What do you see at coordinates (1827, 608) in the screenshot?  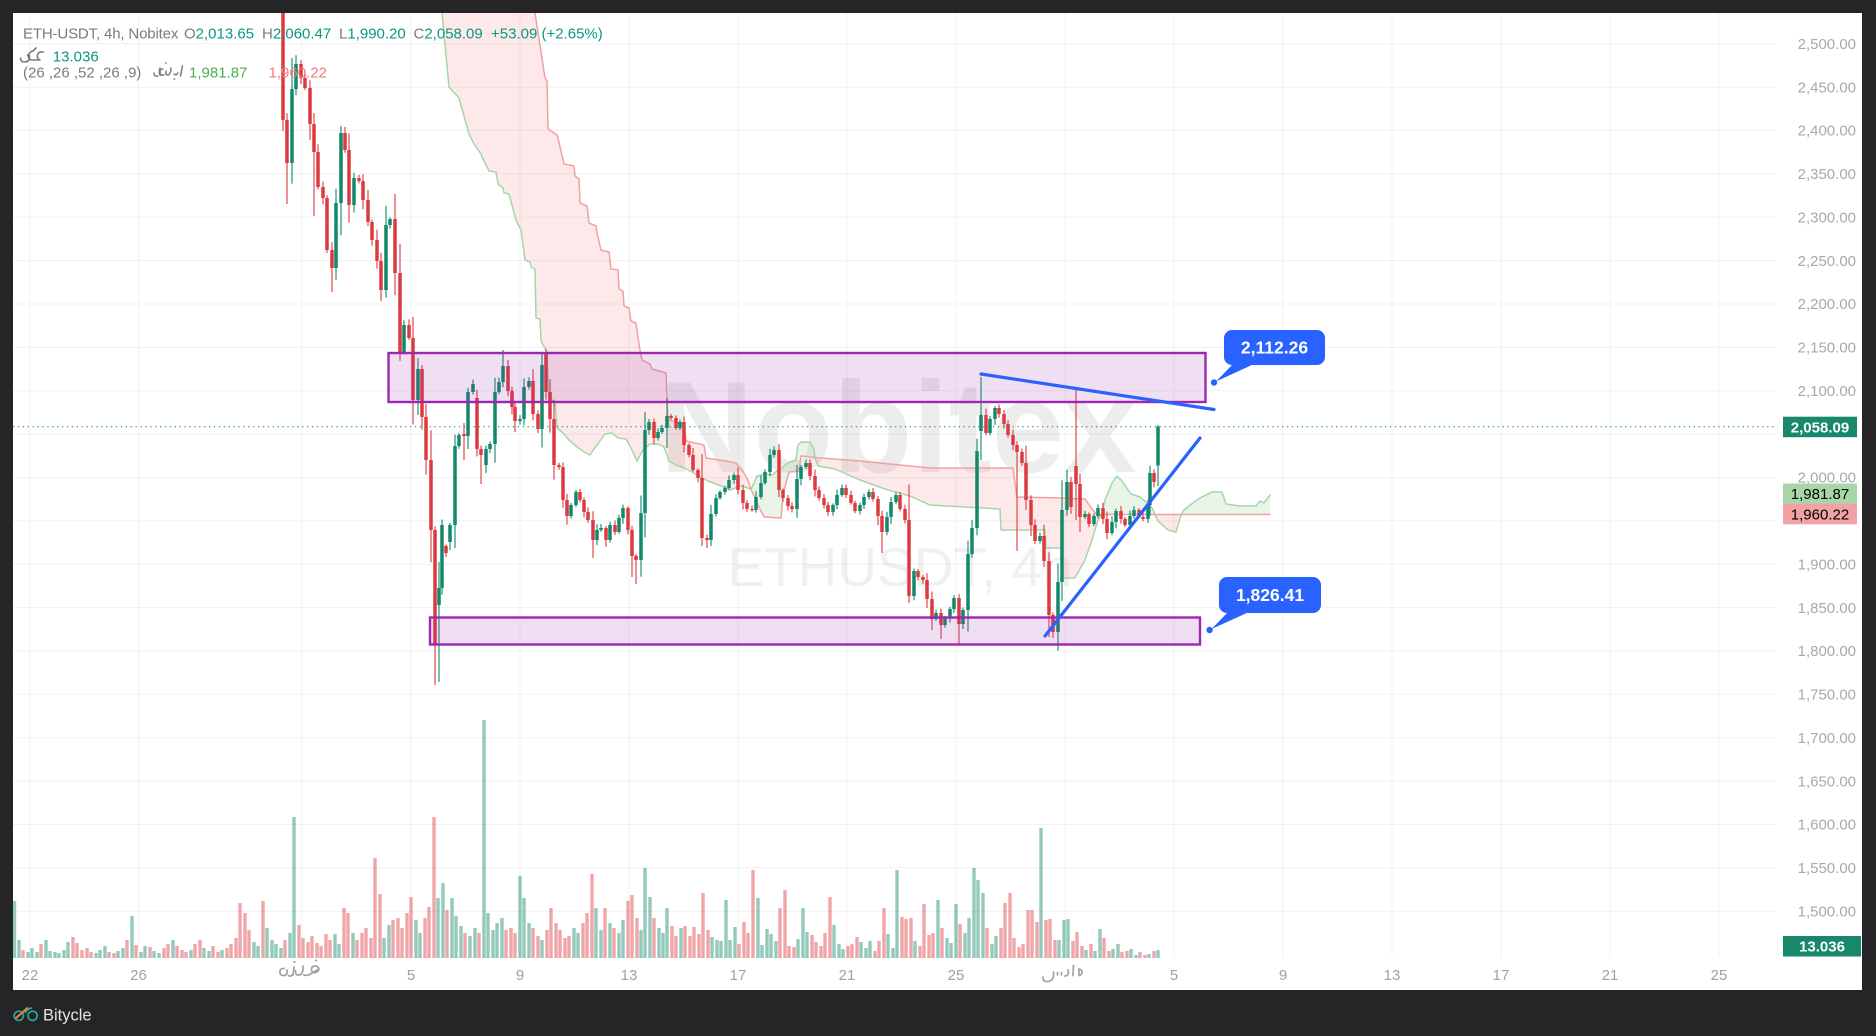 I see `svg-text: 1,850.00` at bounding box center [1827, 608].